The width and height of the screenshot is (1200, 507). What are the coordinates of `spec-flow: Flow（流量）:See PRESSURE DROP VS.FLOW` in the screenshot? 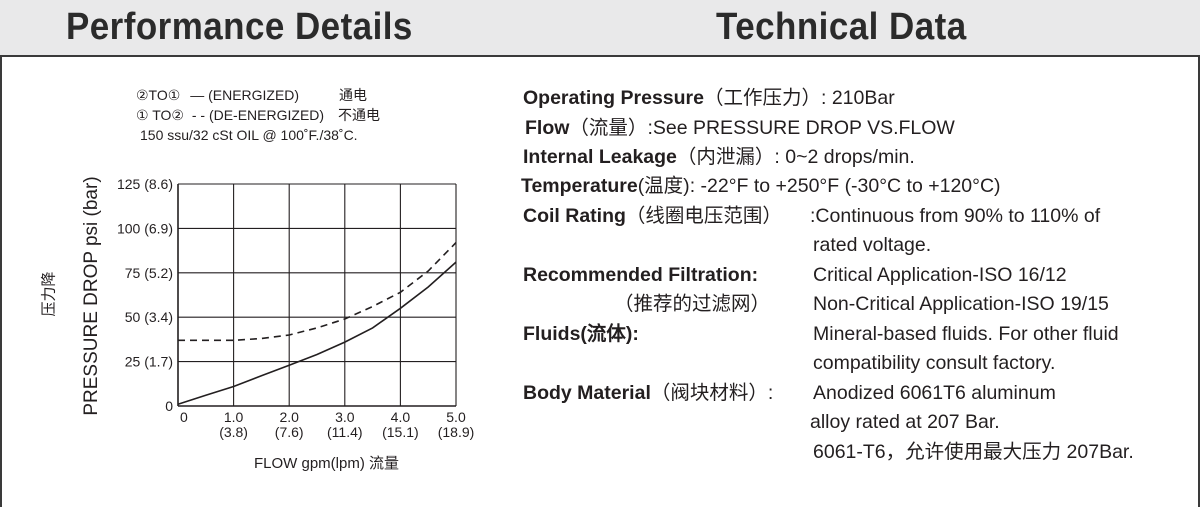 It's located at (740, 128).